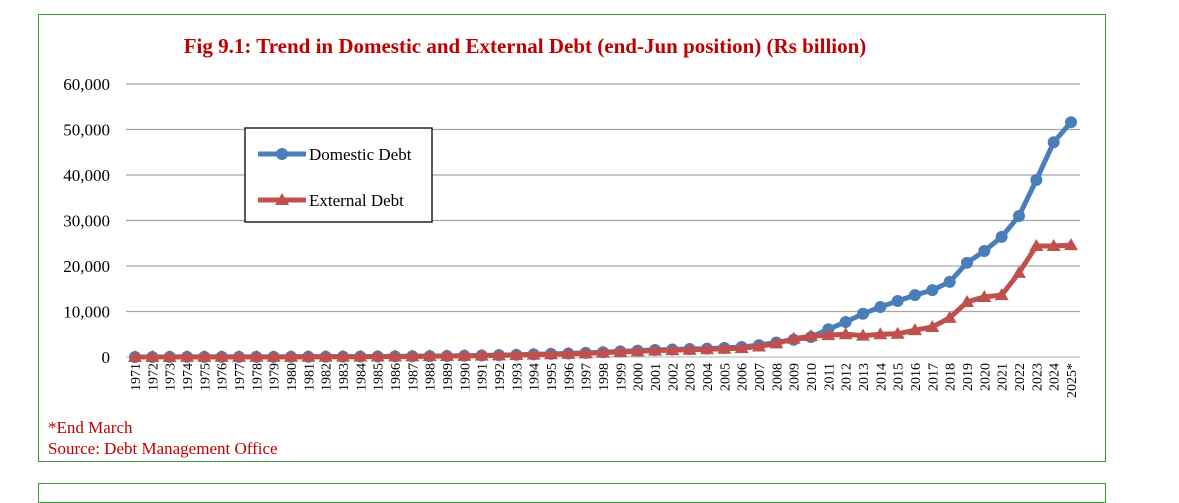 This screenshot has height=503, width=1179. What do you see at coordinates (136, 377) in the screenshot?
I see `x-tick-label: 1971` at bounding box center [136, 377].